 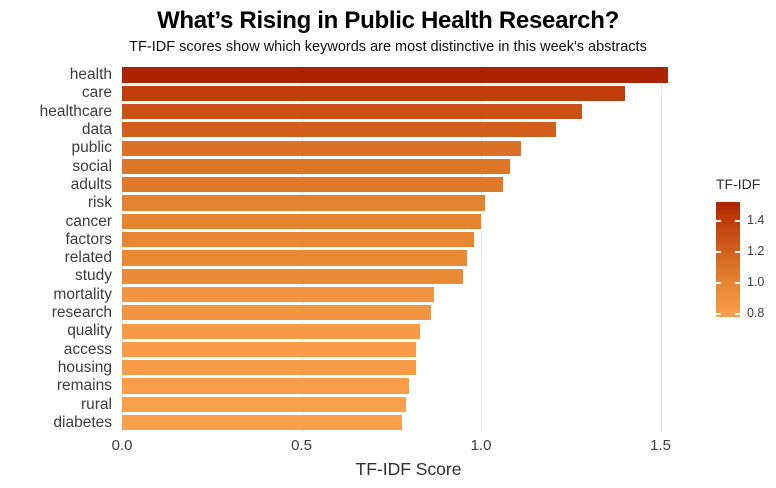 What do you see at coordinates (89, 331) in the screenshot?
I see `y-label-quality: quality` at bounding box center [89, 331].